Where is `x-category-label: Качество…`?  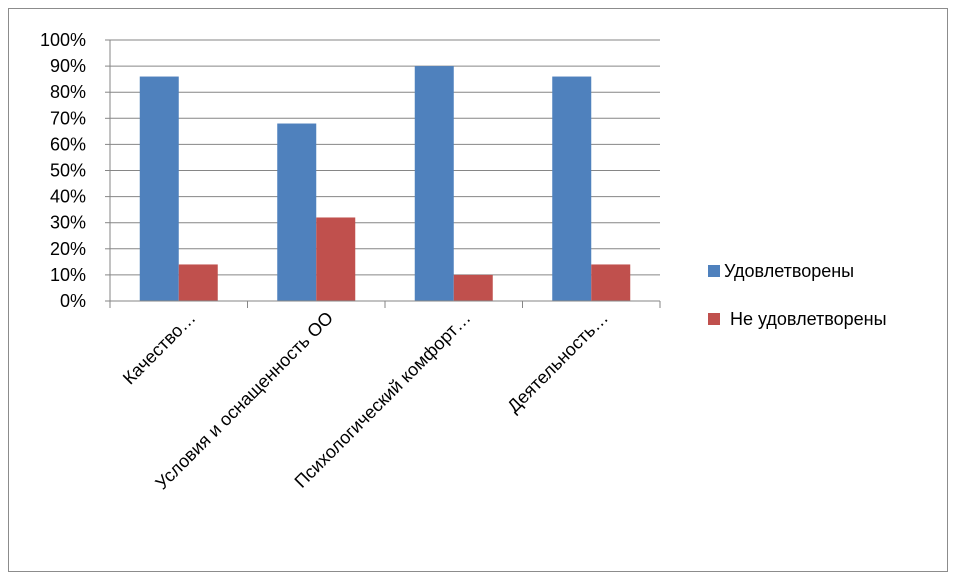
x-category-label: Качество… is located at coordinates (159, 348).